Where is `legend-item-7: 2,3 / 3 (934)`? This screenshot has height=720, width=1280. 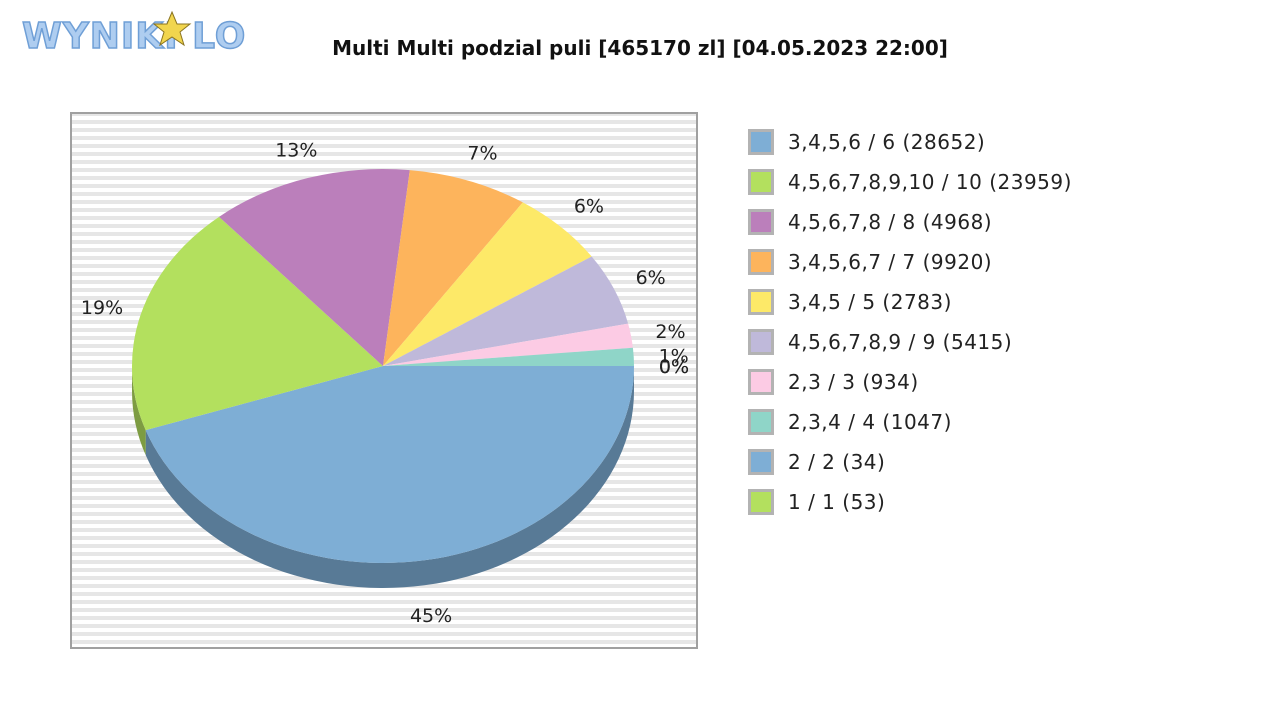
legend-item-7: 2,3 / 3 (934) is located at coordinates (910, 382).